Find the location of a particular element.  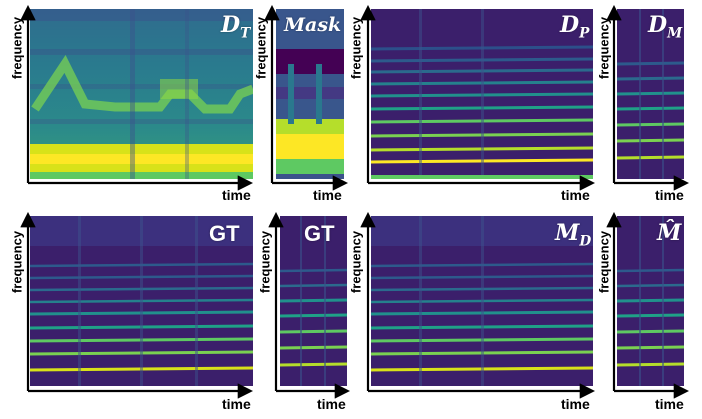

y-axis-label-dp: frequency is located at coordinates (356, 48).